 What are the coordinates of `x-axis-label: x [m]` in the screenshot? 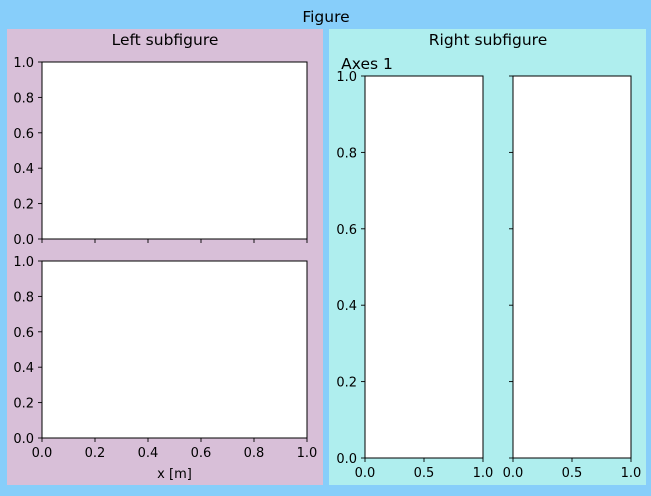 It's located at (174, 474).